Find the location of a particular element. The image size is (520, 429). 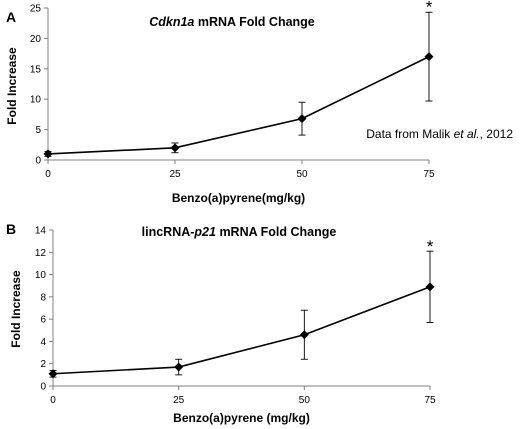

panel-a-y-tick-label: 20 is located at coordinates (36, 39).